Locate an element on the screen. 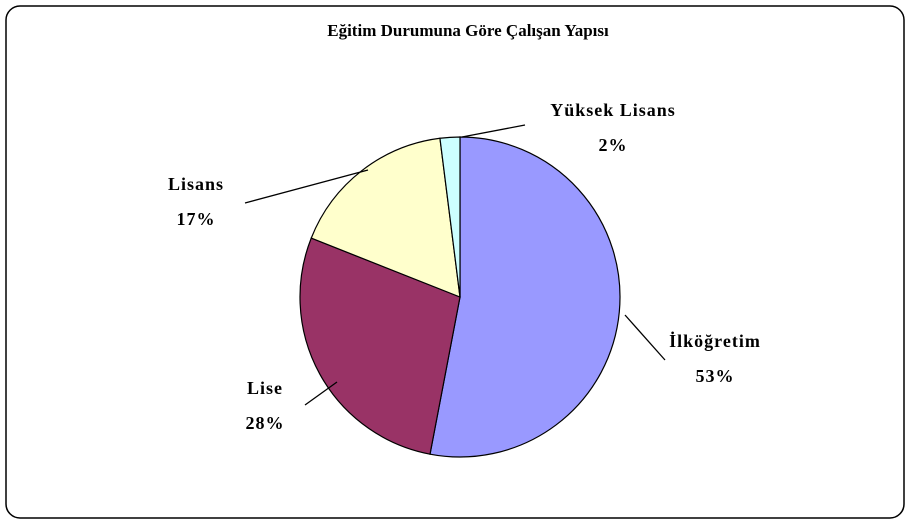  chart-title: Eğitim Durumuna Göre Çalışan Yapısı is located at coordinates (468, 30).